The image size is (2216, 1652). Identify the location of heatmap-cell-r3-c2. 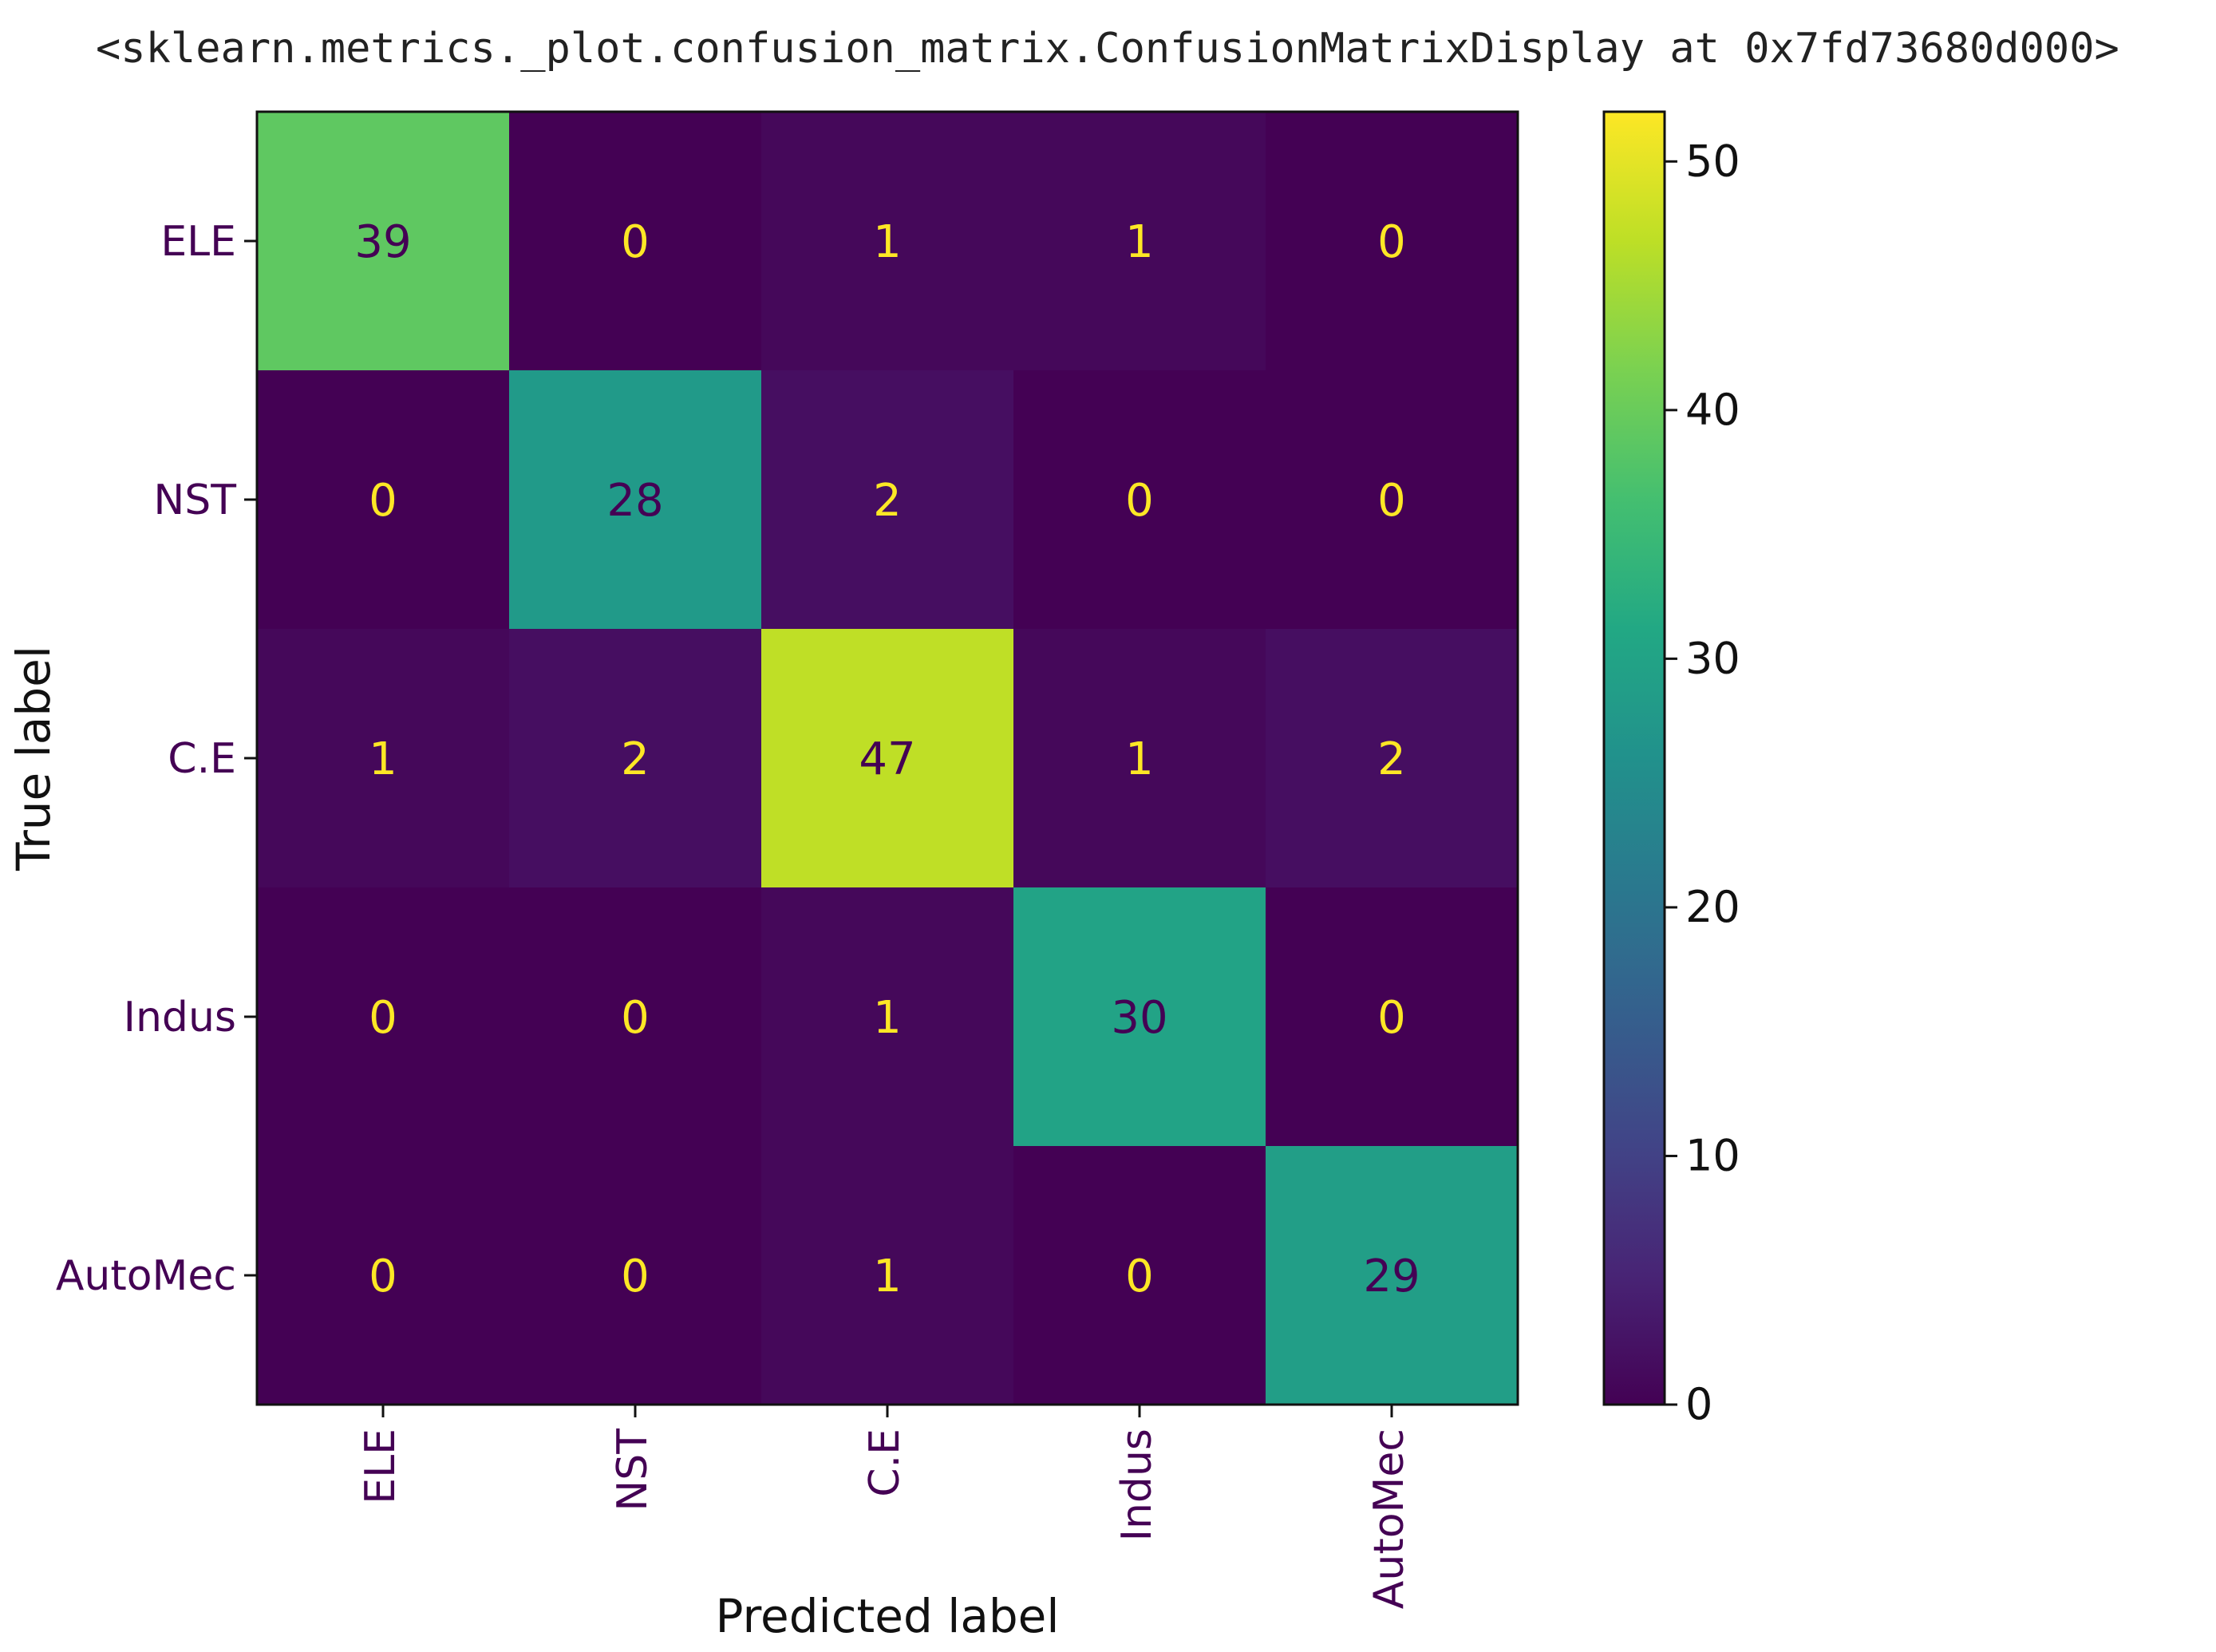
(888, 1017).